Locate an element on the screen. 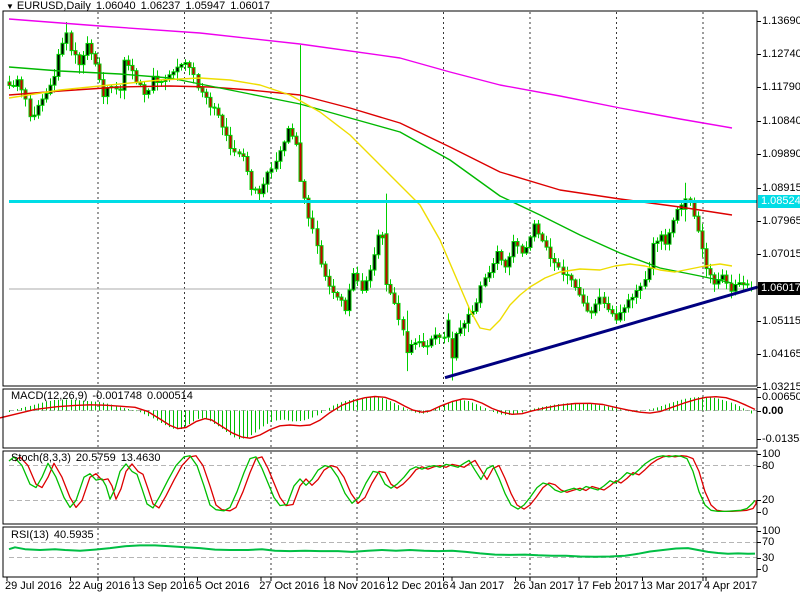 Image resolution: width=800 pixels, height=600 pixels. price-tick-label: 1.13690 is located at coordinates (781, 21).